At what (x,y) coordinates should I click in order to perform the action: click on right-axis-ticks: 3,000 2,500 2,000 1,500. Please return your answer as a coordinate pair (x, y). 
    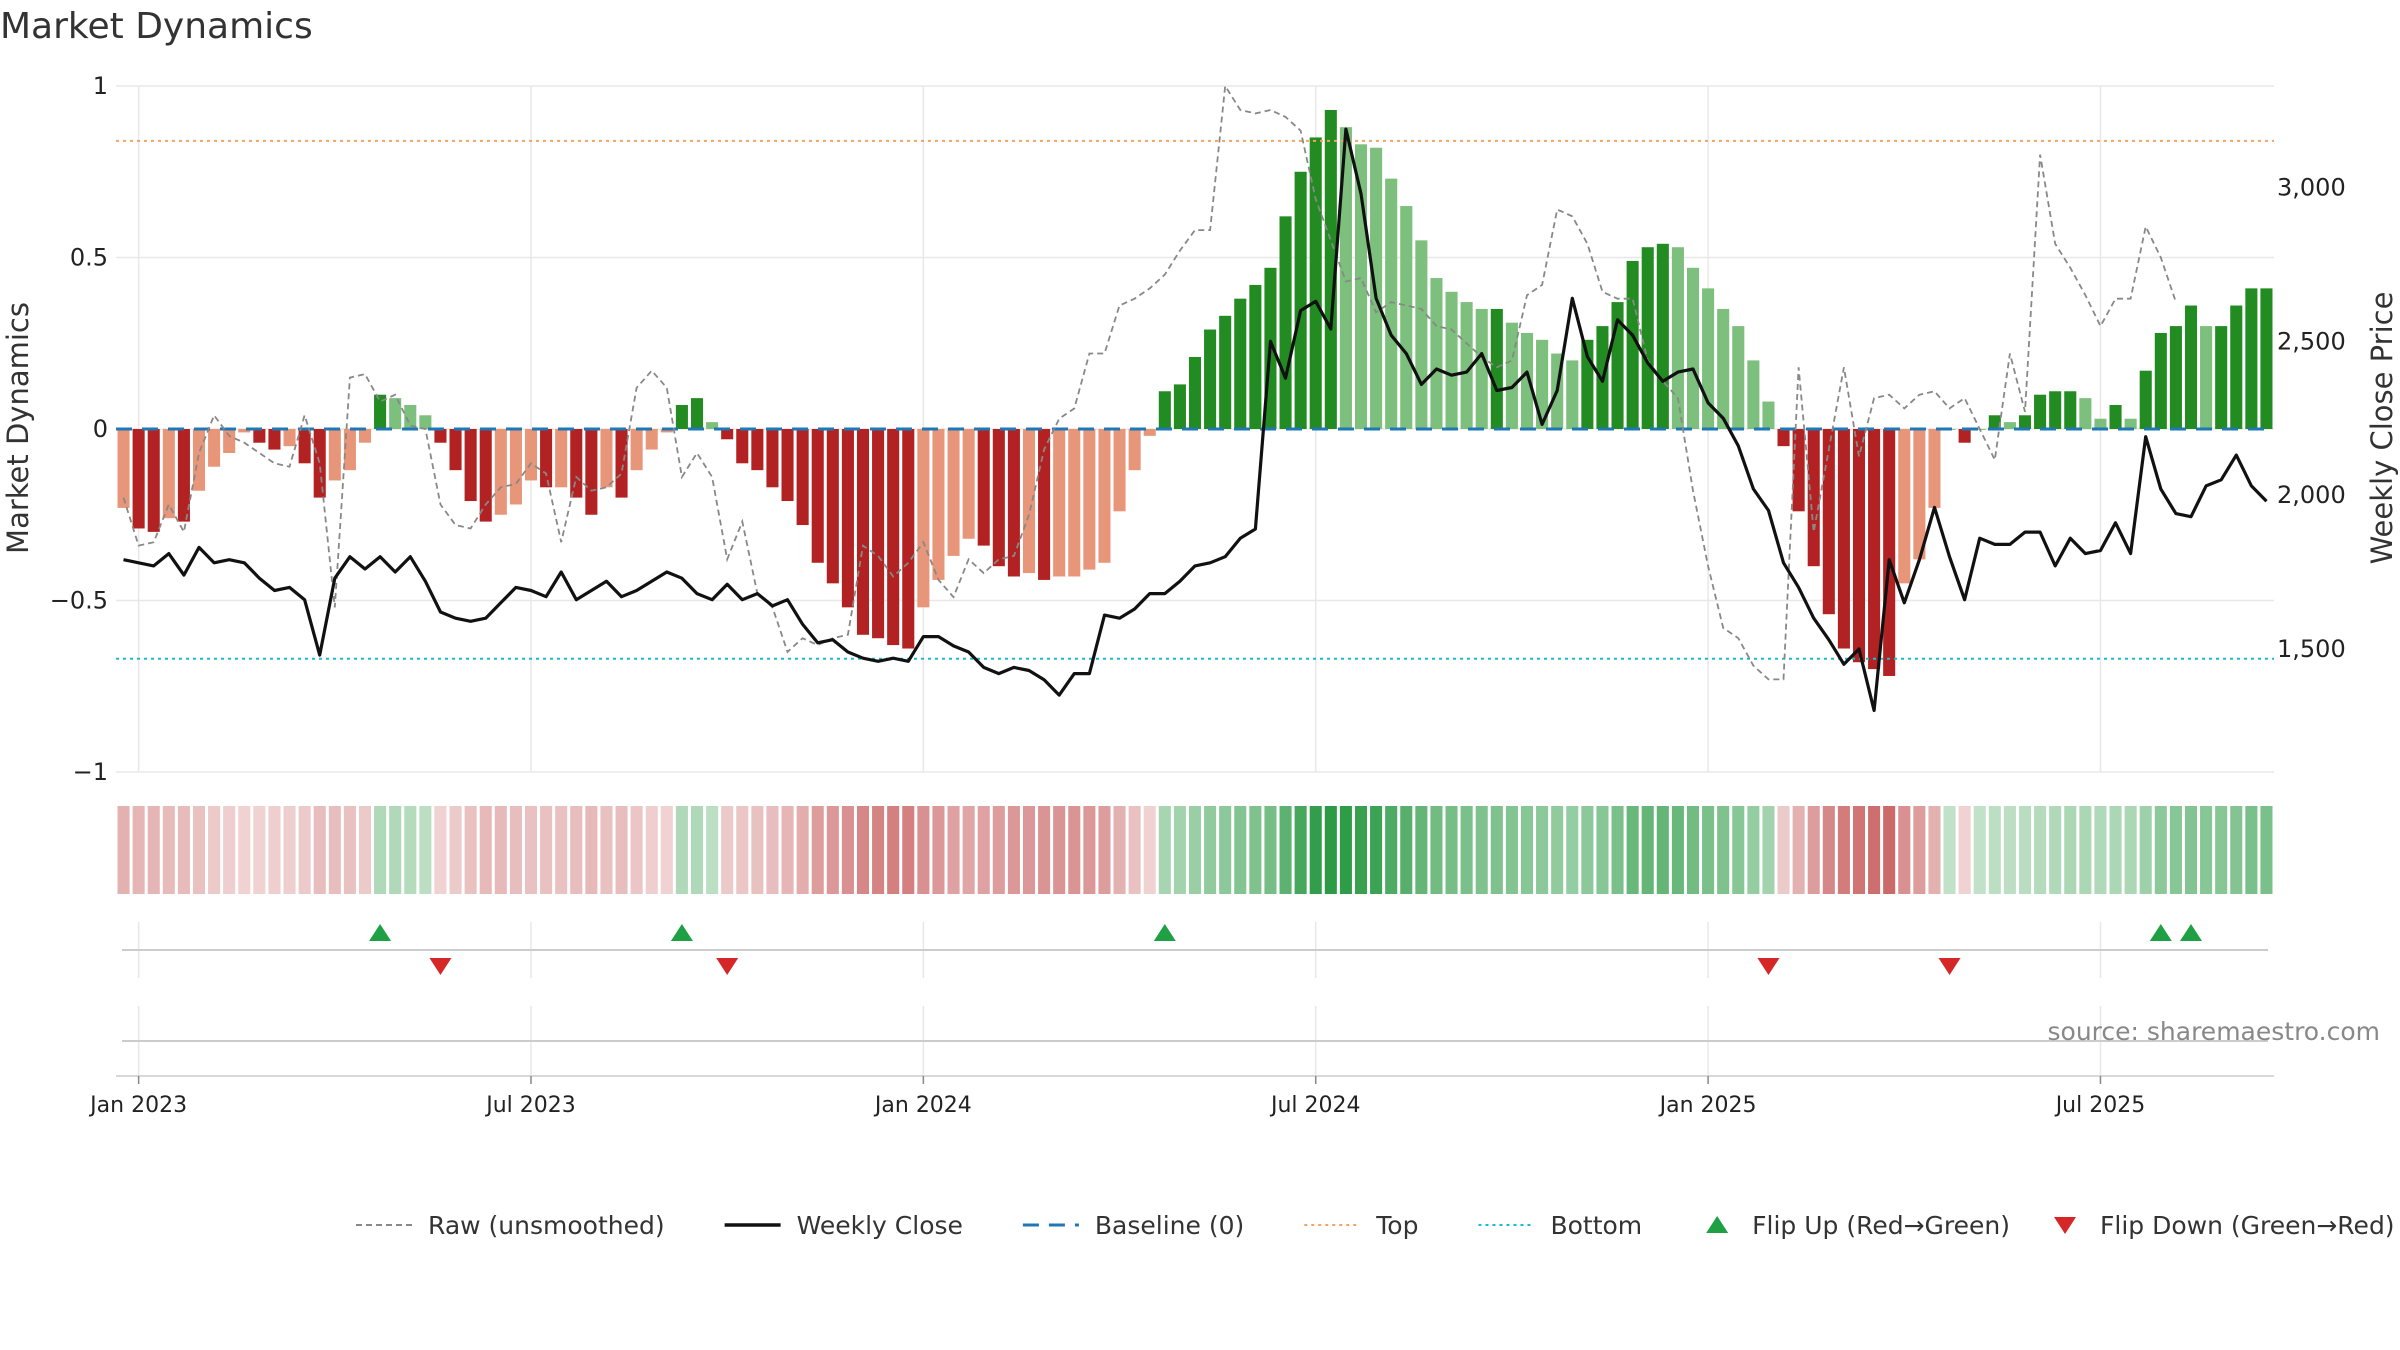
    Looking at the image, I should click on (2311, 418).